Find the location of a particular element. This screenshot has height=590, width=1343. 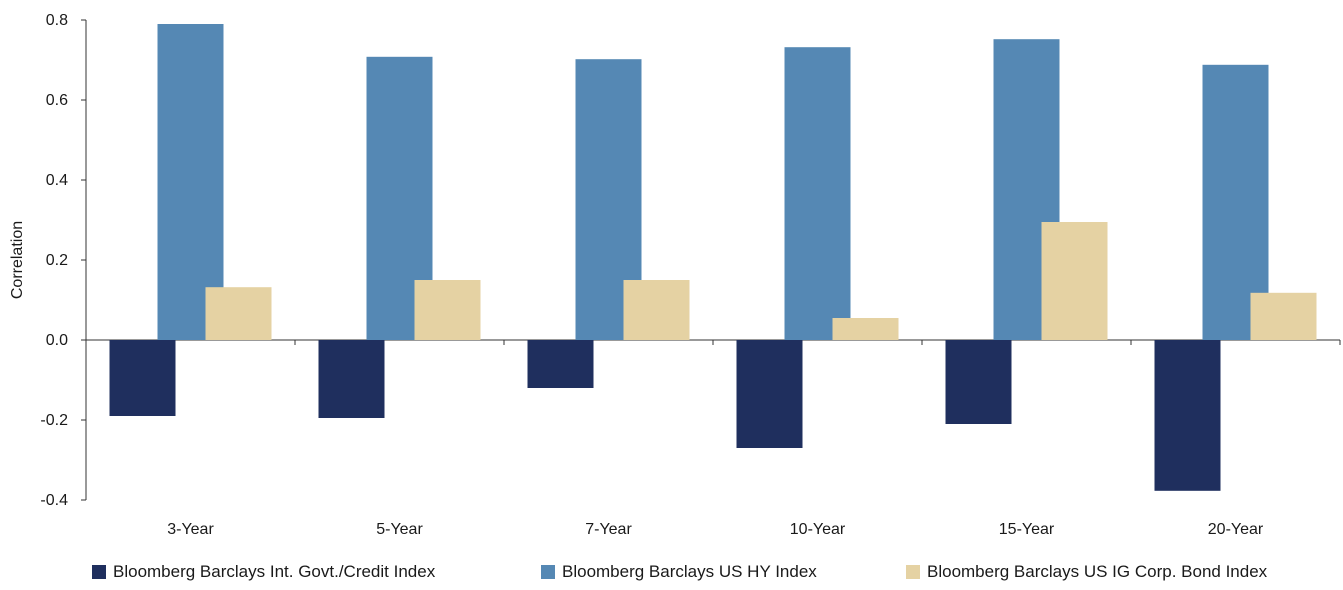

x-tick-label: 10-Year is located at coordinates (818, 529).